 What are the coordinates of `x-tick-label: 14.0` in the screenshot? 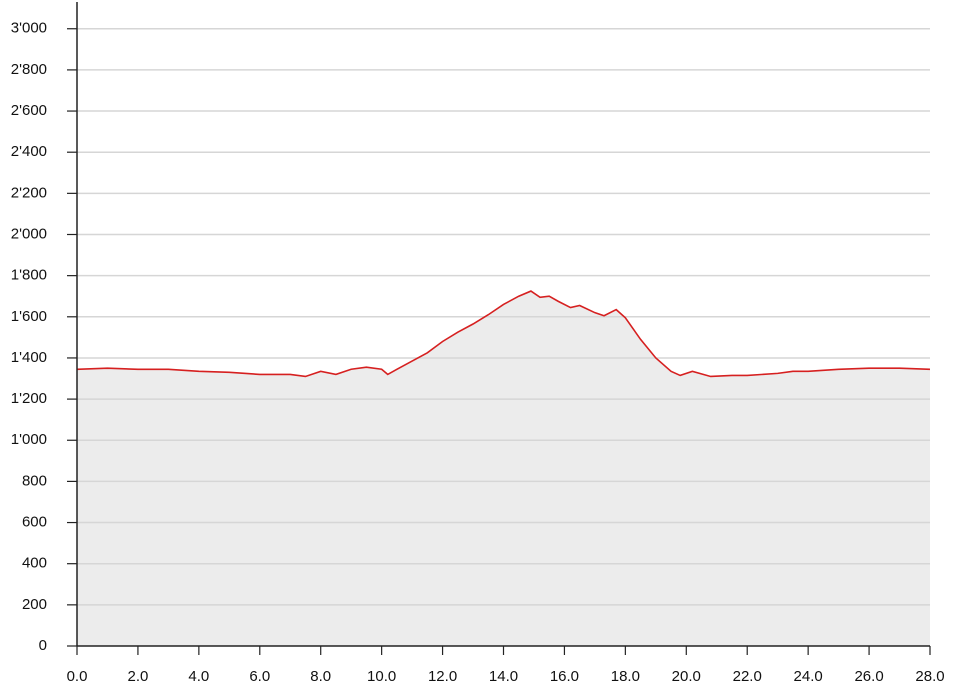 It's located at (503, 676).